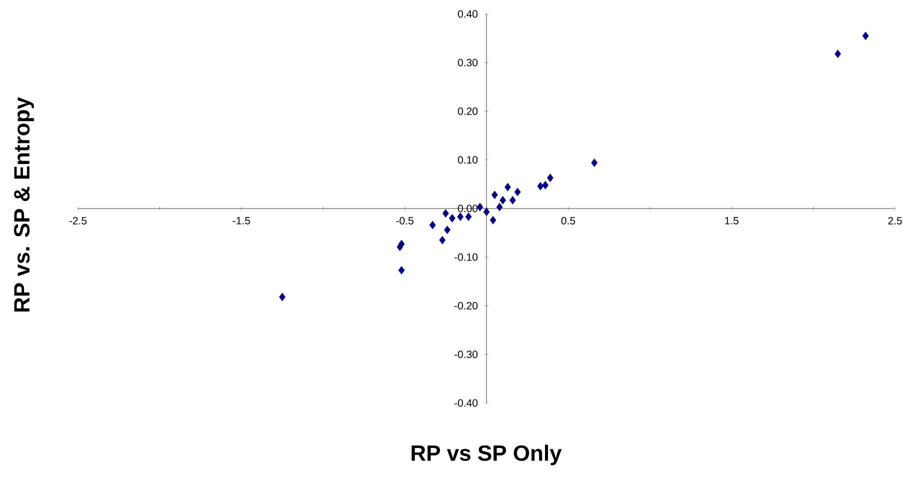  Describe the element at coordinates (468, 14) in the screenshot. I see `y-tick-label: 0.40` at that location.